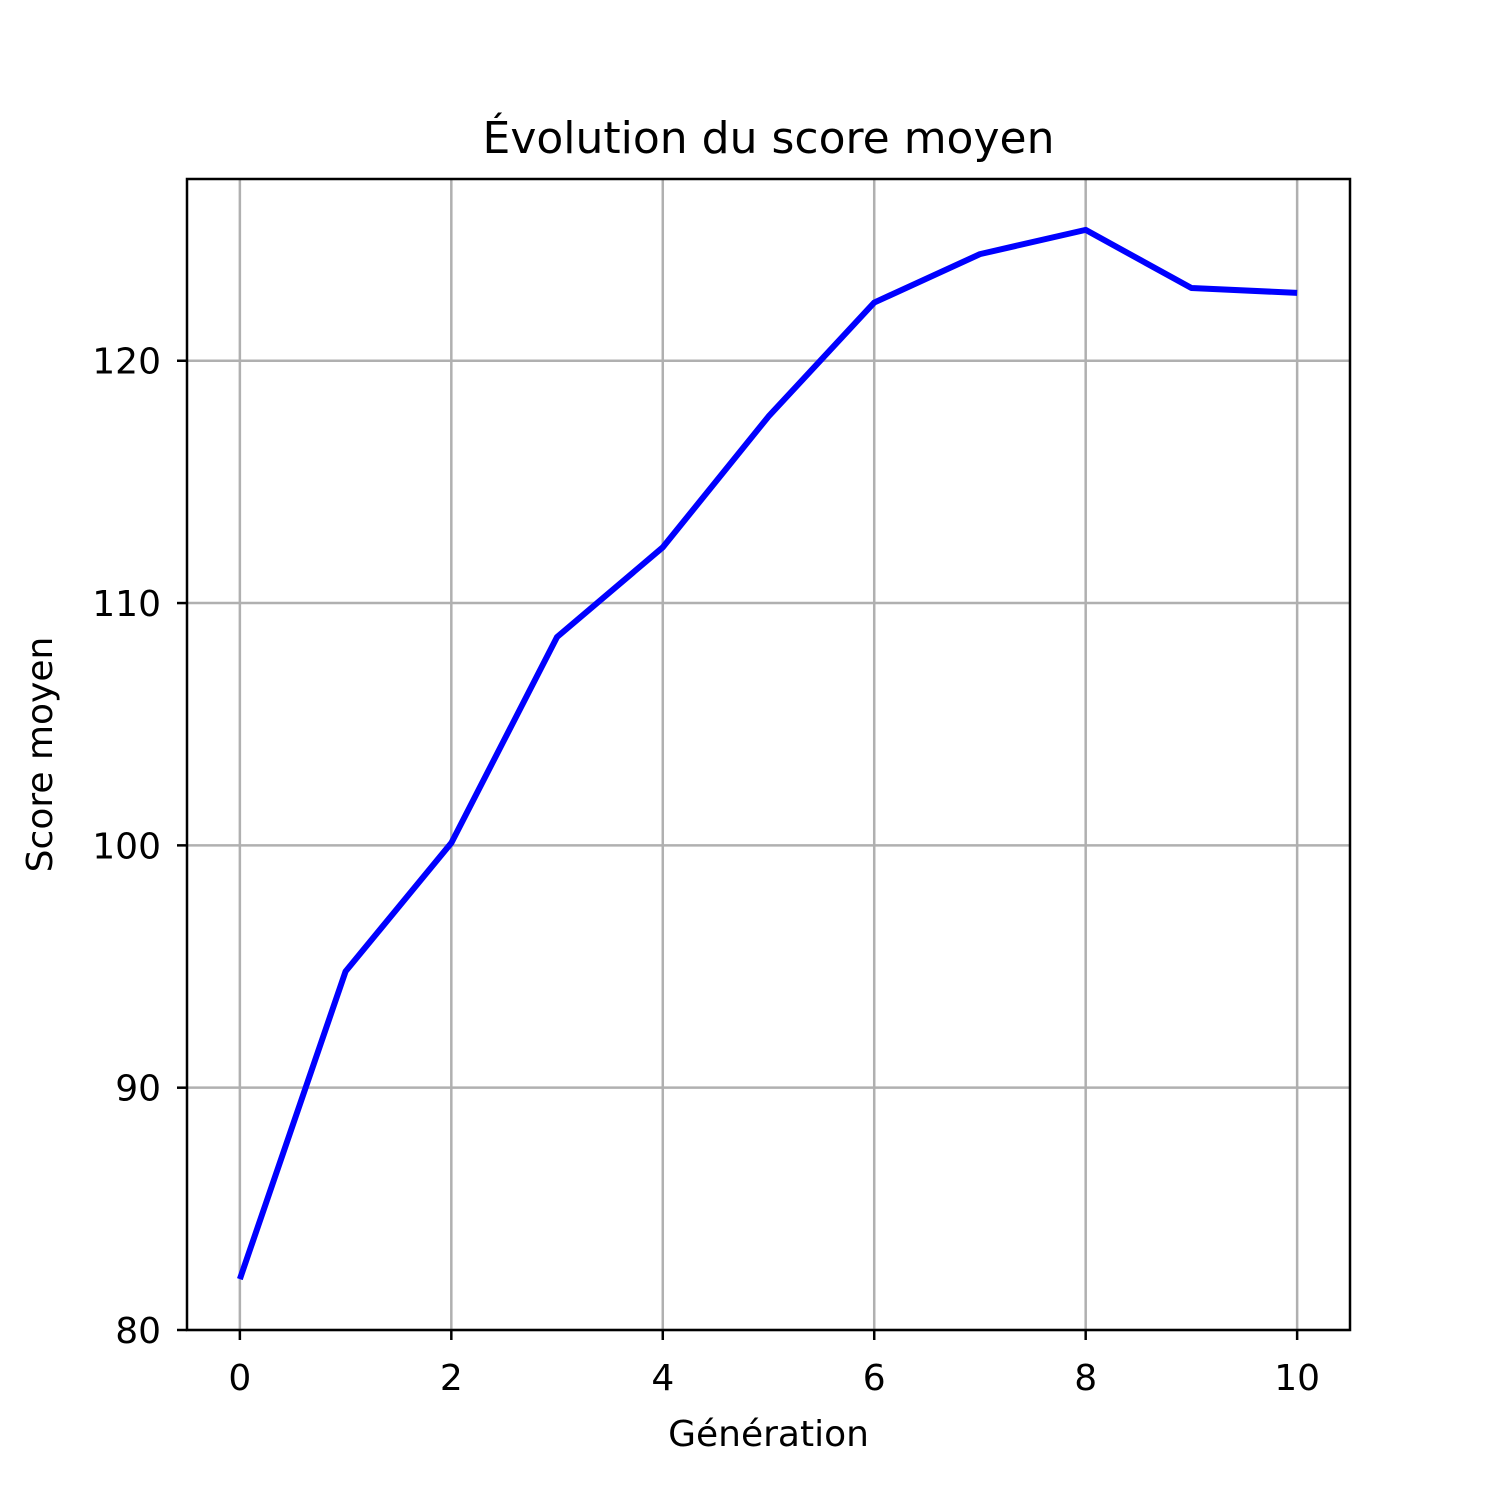  I want to click on x-tick-label: 8, so click(1085, 1378).